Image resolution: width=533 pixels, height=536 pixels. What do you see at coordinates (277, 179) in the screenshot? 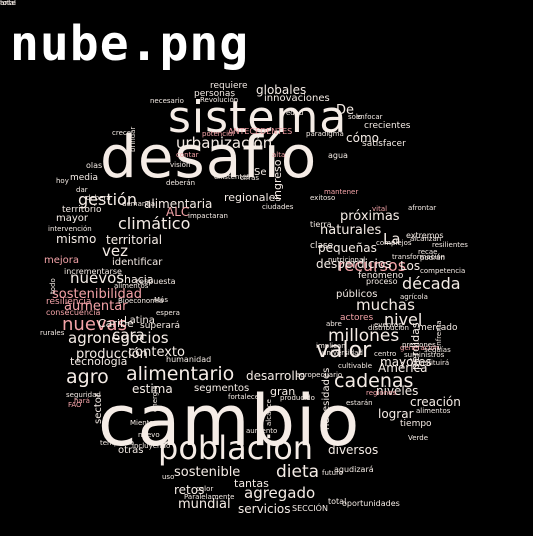
I see `cloud-word: ingreso` at bounding box center [277, 179].